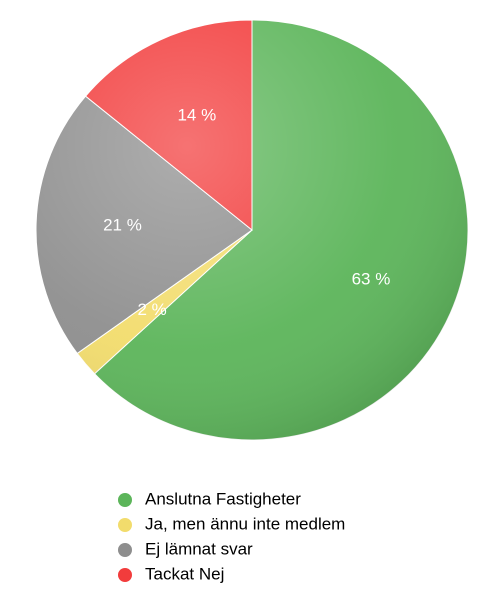 This screenshot has height=605, width=484. I want to click on legend-label: Ja, men ännu inte medlem, so click(245, 523).